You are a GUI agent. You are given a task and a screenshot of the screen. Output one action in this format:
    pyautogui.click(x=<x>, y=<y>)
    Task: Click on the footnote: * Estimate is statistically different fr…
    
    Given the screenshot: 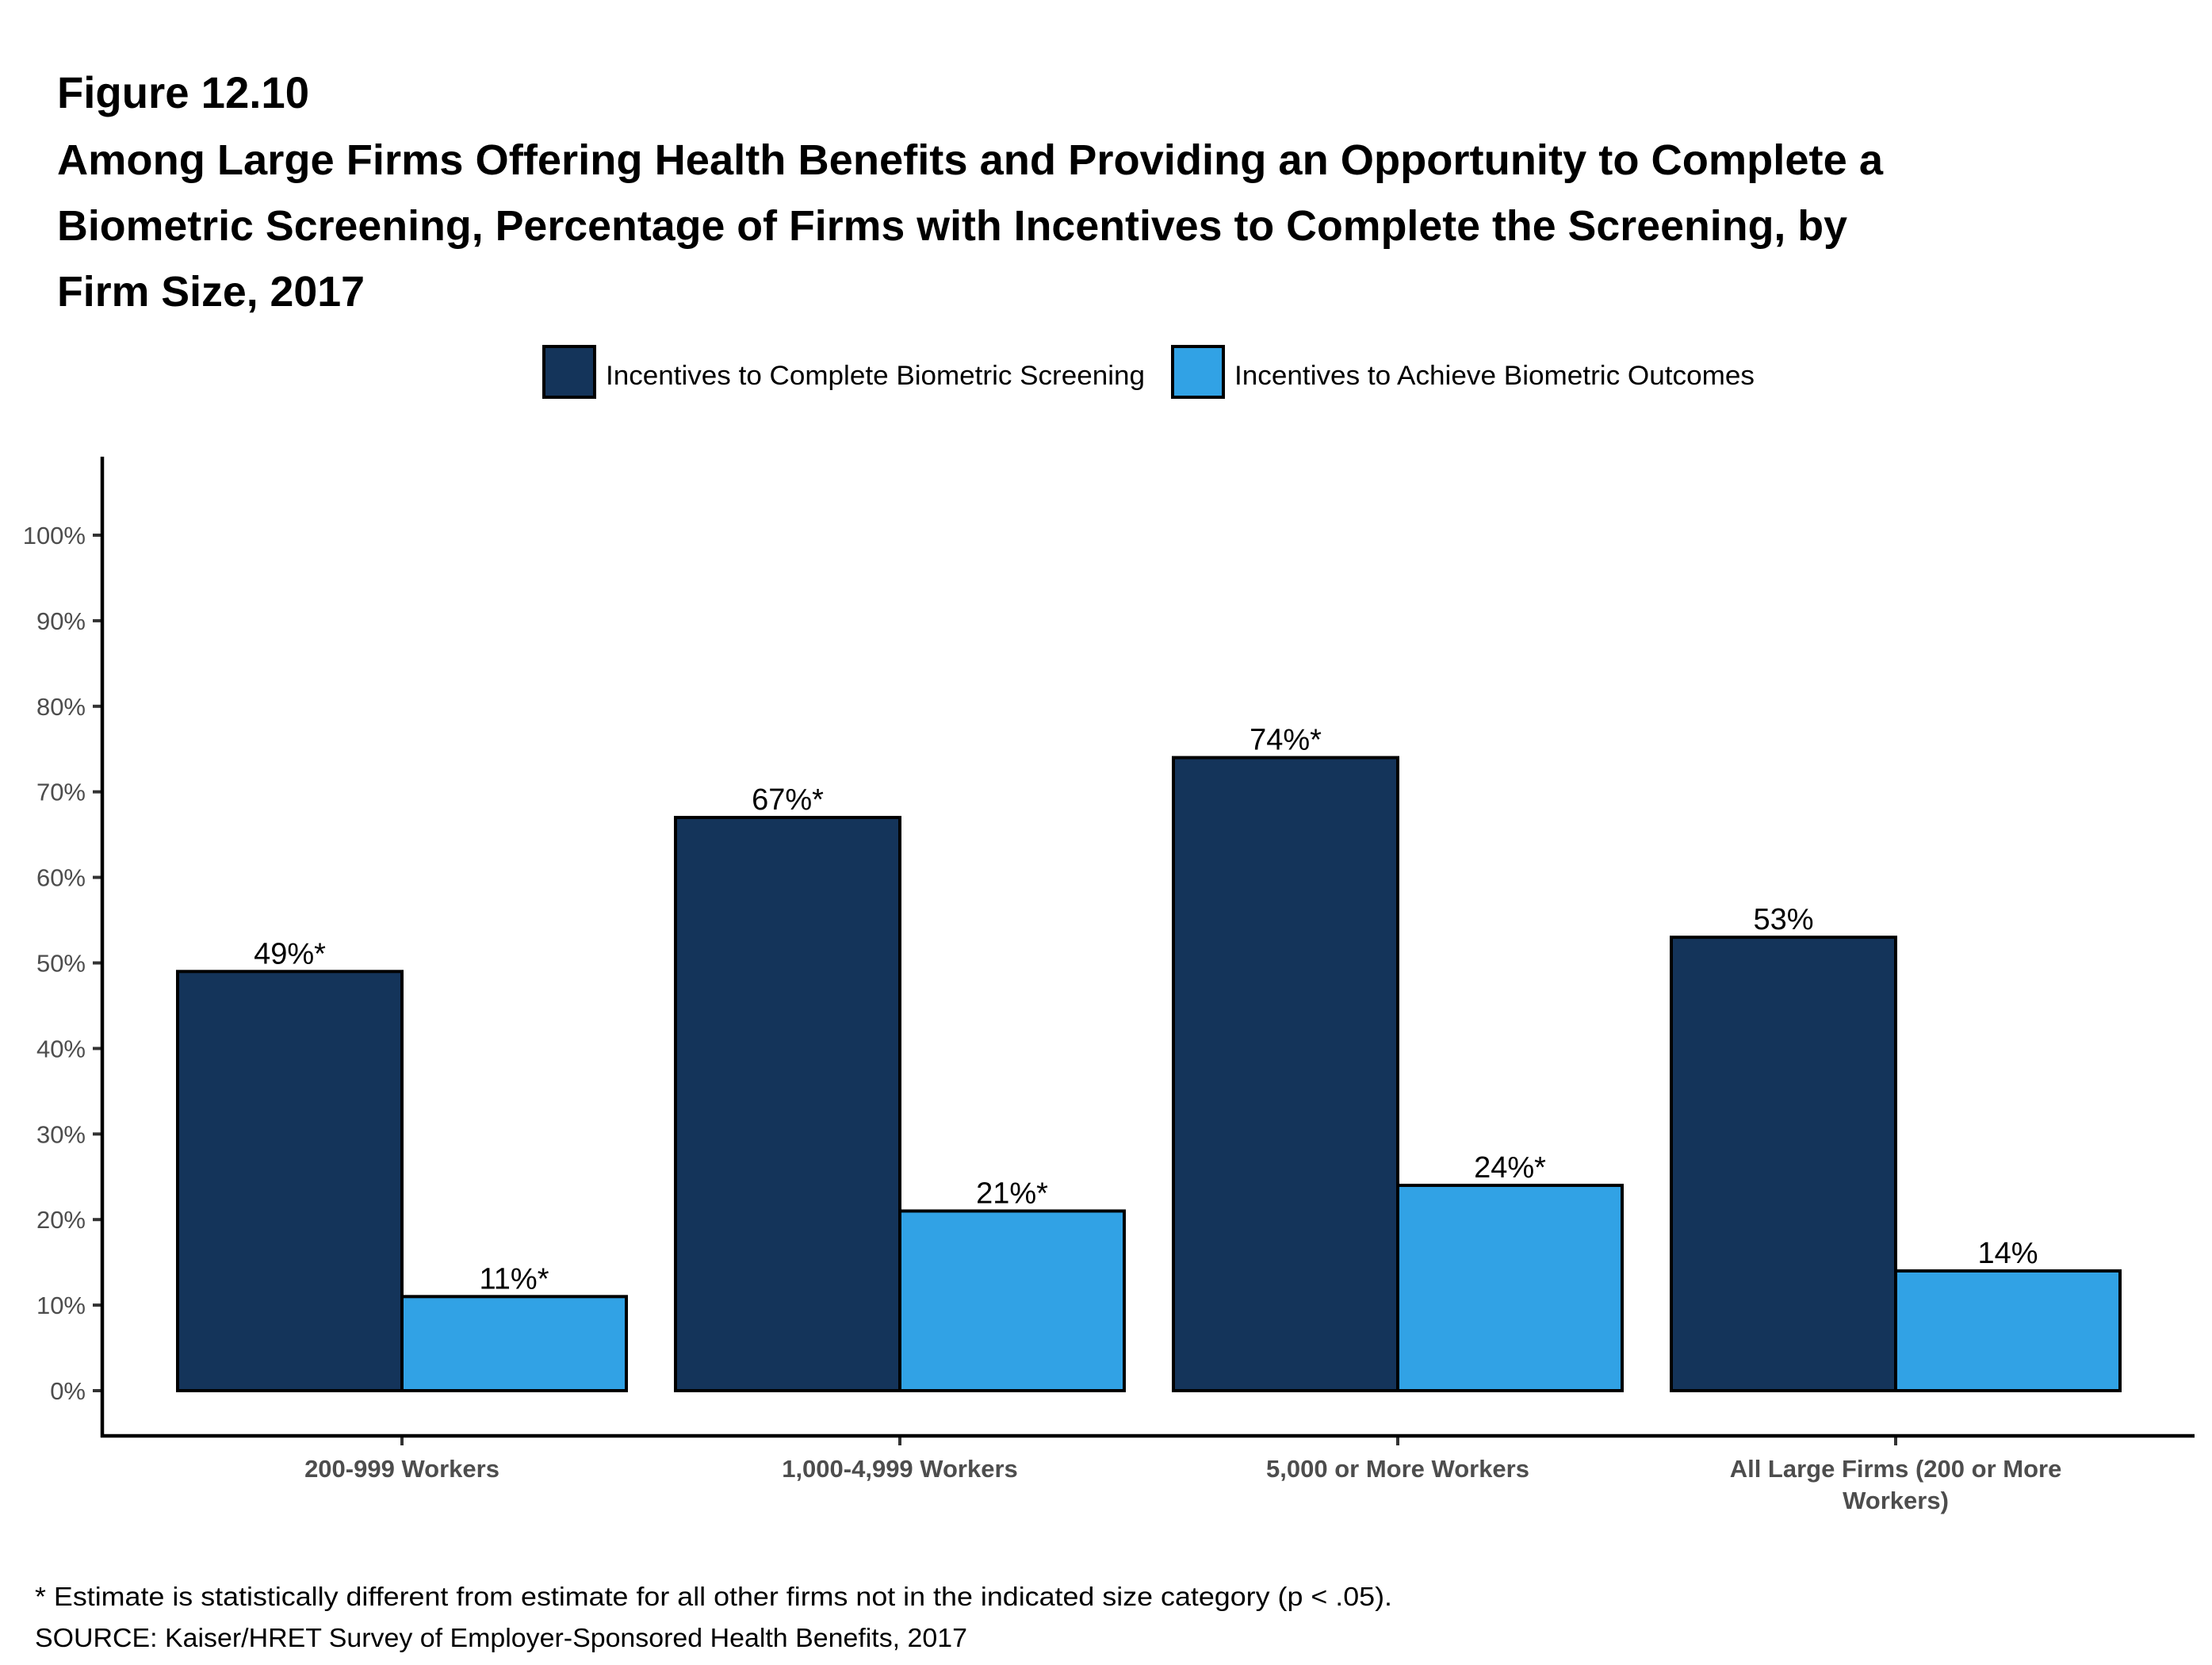 What is the action you would take?
    pyautogui.click(x=714, y=1596)
    